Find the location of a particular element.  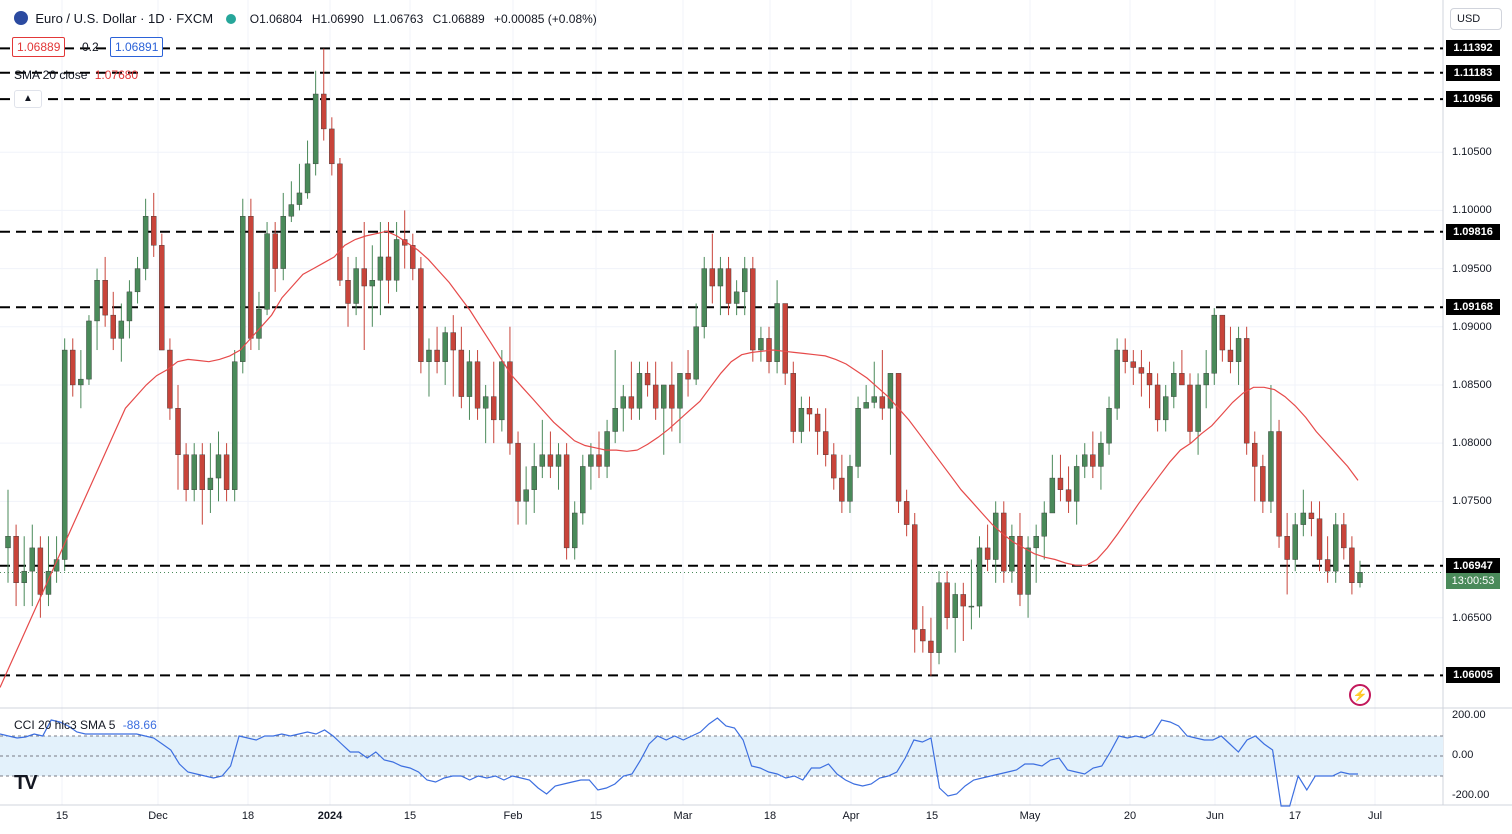

level-label: 1.11183 is located at coordinates (1473, 72).